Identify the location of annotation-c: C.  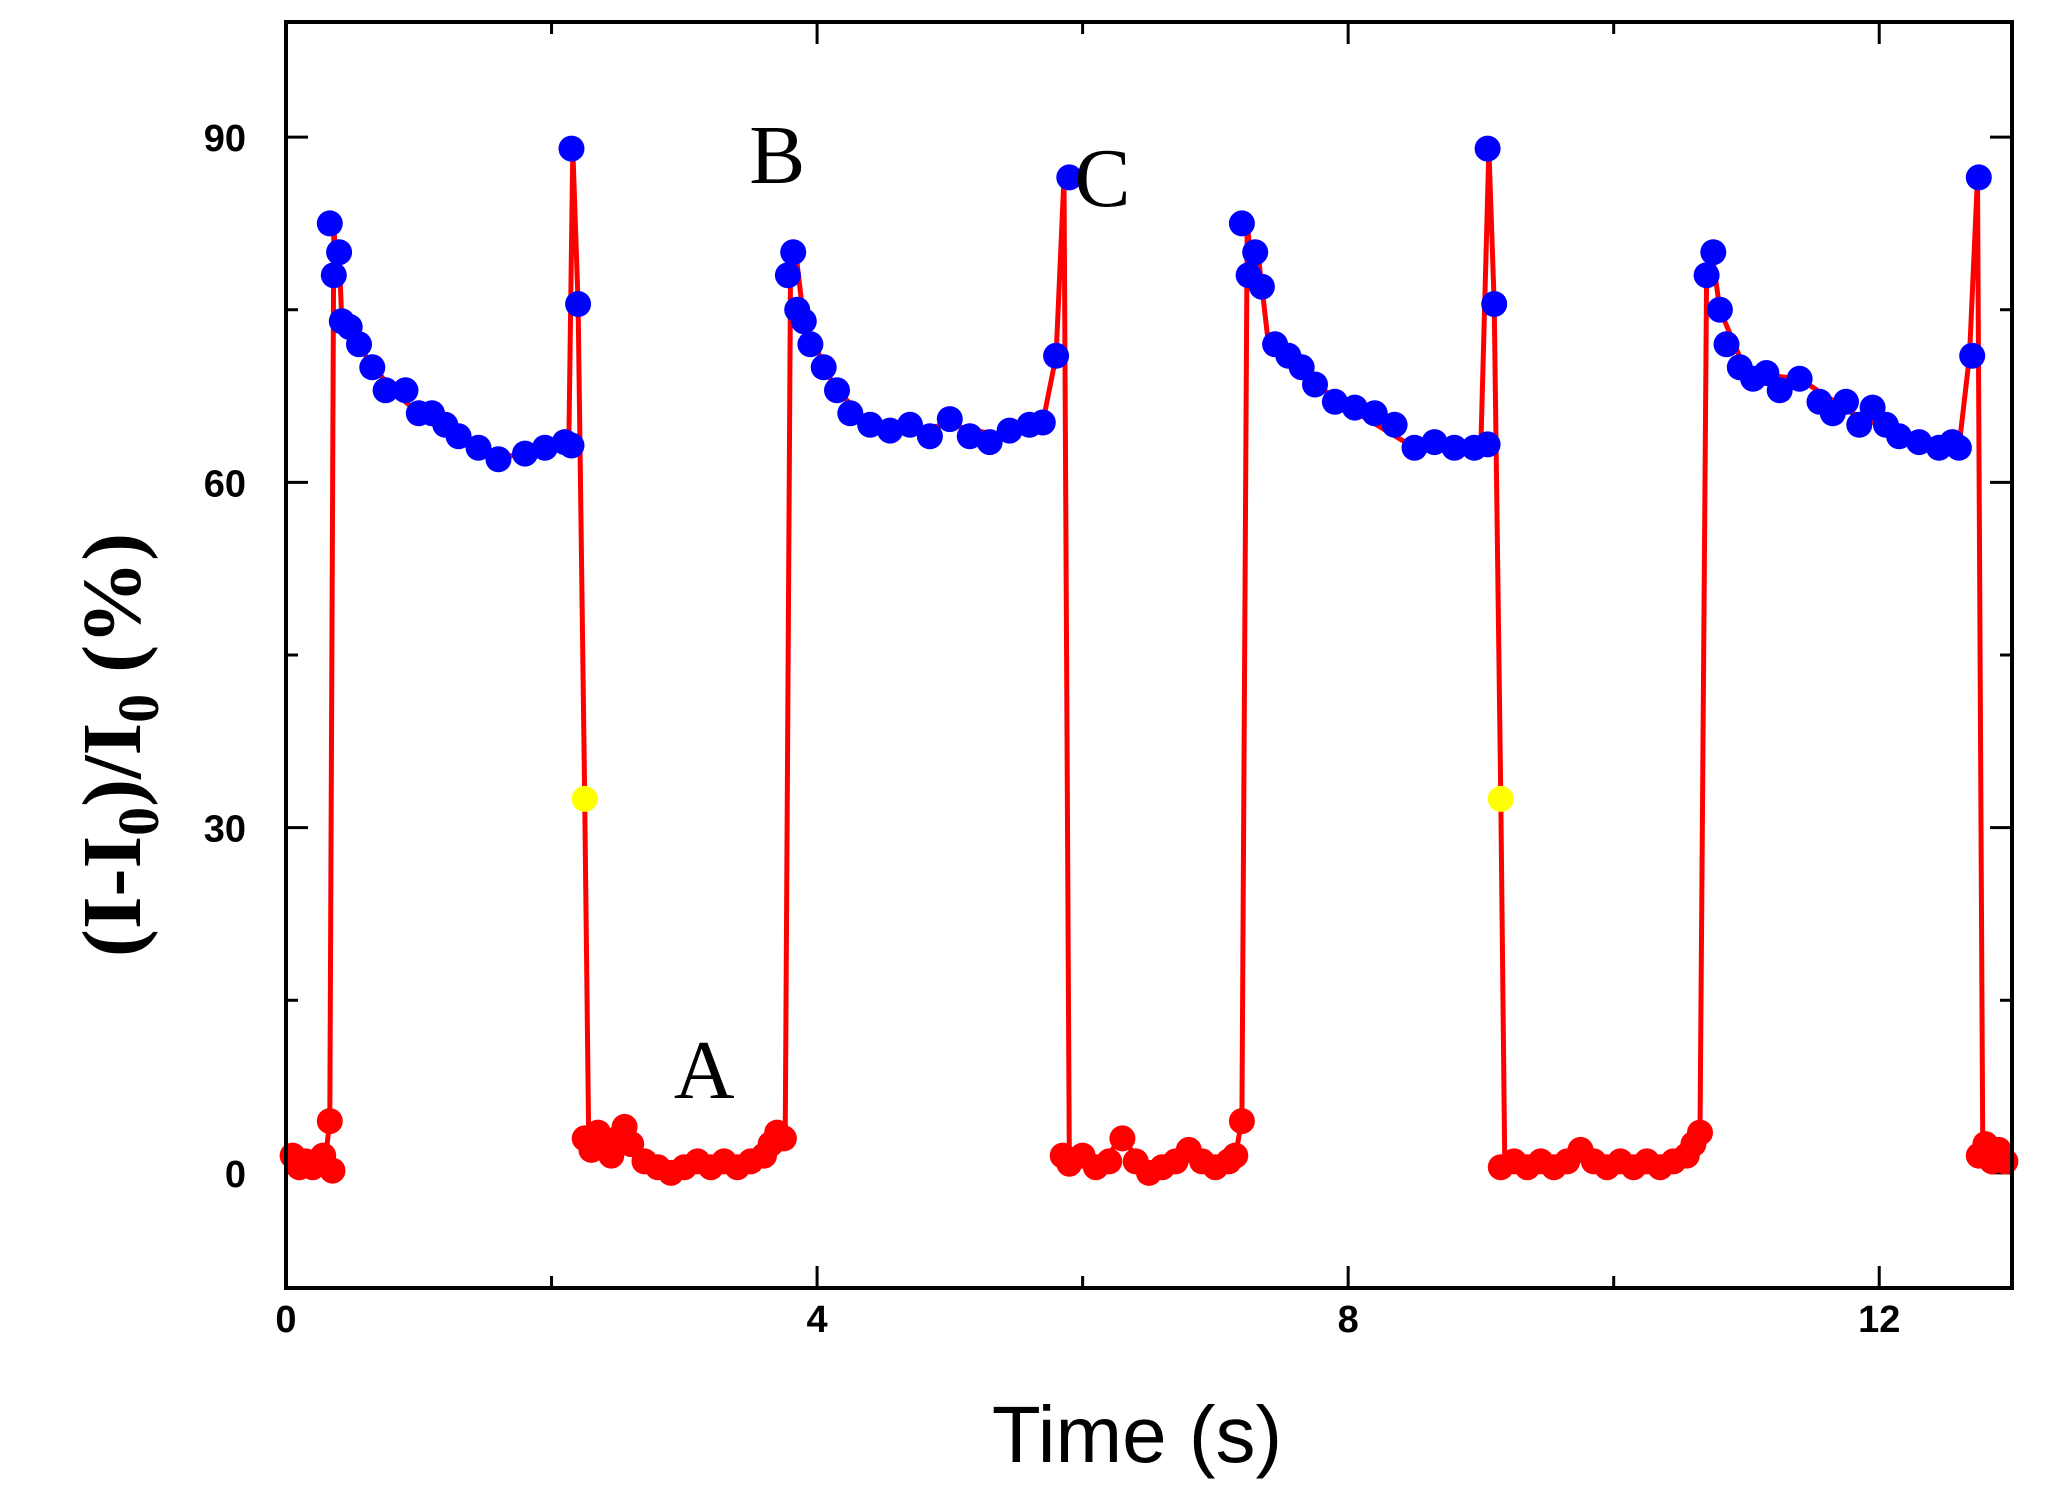
(1103, 178).